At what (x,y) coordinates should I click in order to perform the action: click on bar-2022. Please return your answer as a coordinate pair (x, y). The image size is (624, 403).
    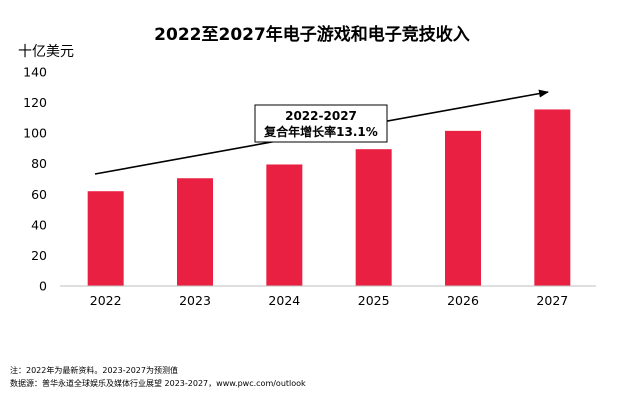
    Looking at the image, I should click on (105, 238).